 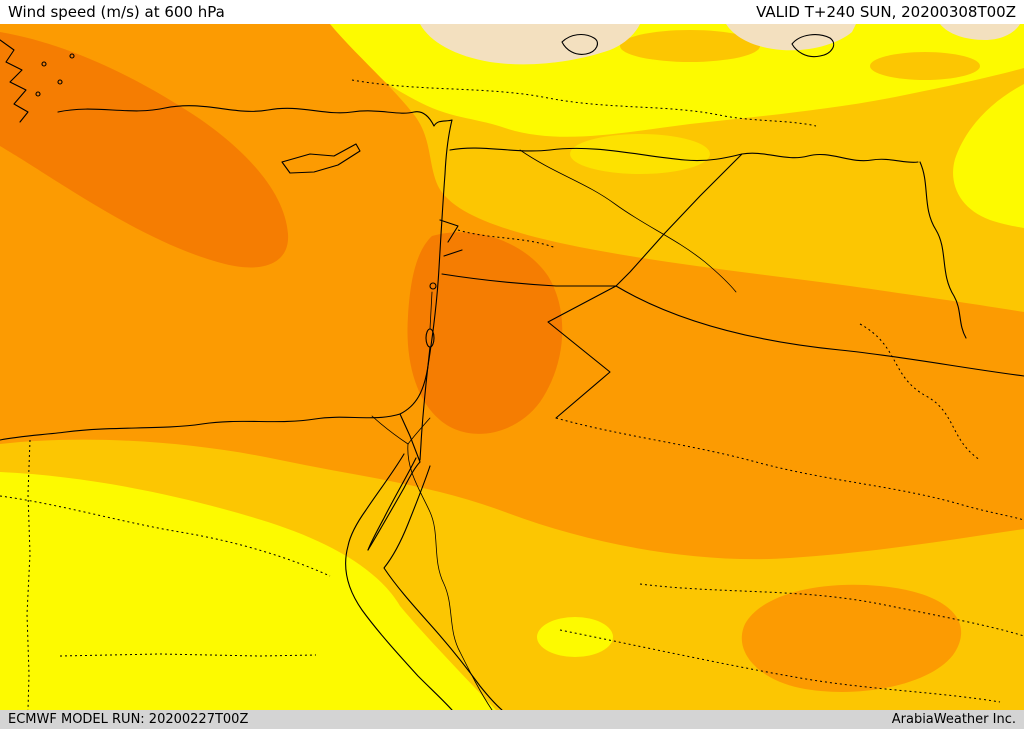 What do you see at coordinates (14, 81) in the screenshot?
I see `coastline-aegean` at bounding box center [14, 81].